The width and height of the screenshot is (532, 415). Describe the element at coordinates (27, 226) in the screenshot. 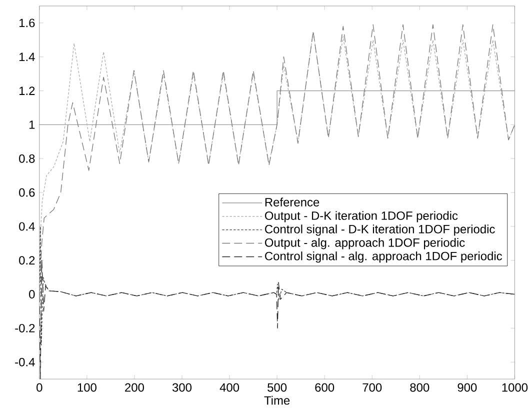

I see `y-tick-label: 0.4` at that location.